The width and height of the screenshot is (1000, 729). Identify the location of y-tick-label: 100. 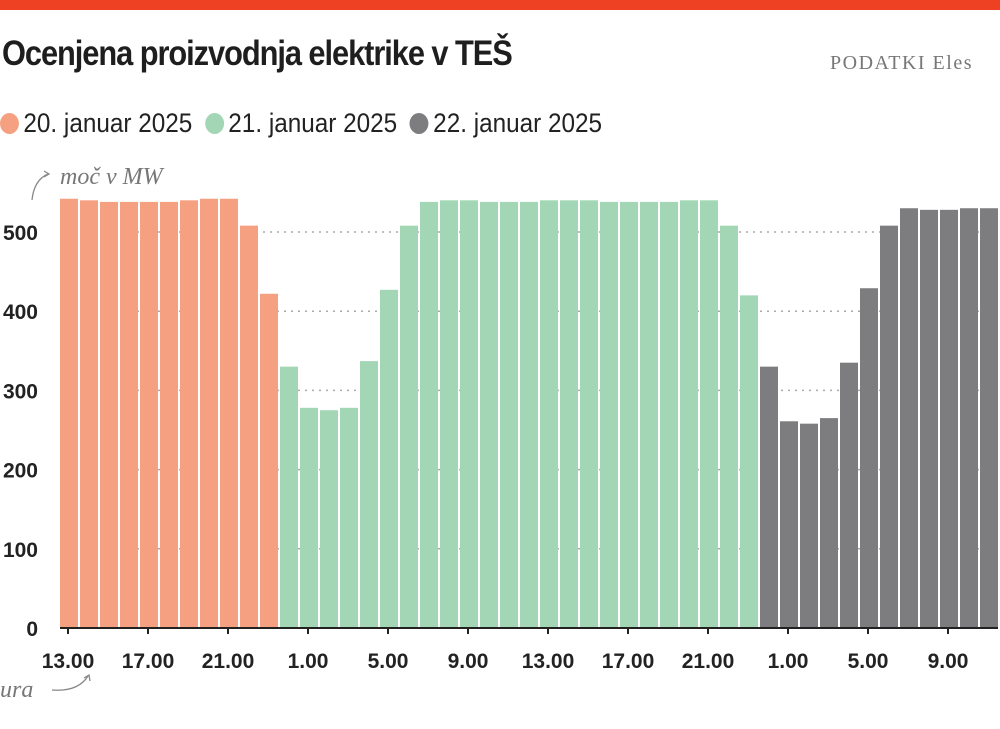
(20, 550).